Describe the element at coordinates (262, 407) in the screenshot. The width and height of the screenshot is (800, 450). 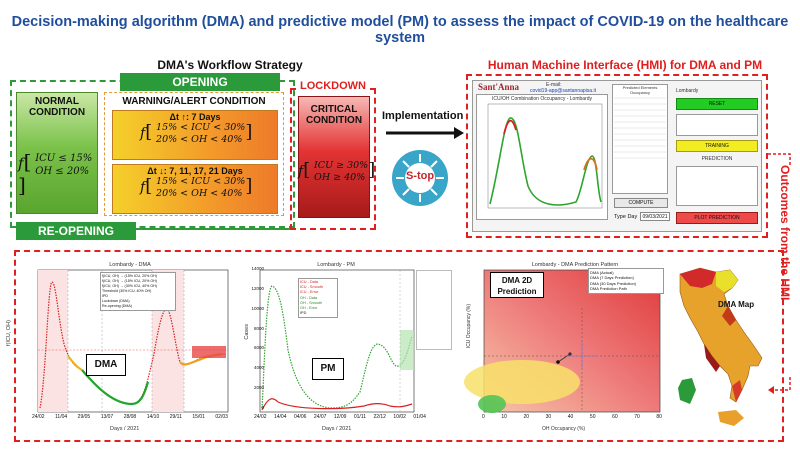
I see `pm-tick-y-0: 0` at that location.